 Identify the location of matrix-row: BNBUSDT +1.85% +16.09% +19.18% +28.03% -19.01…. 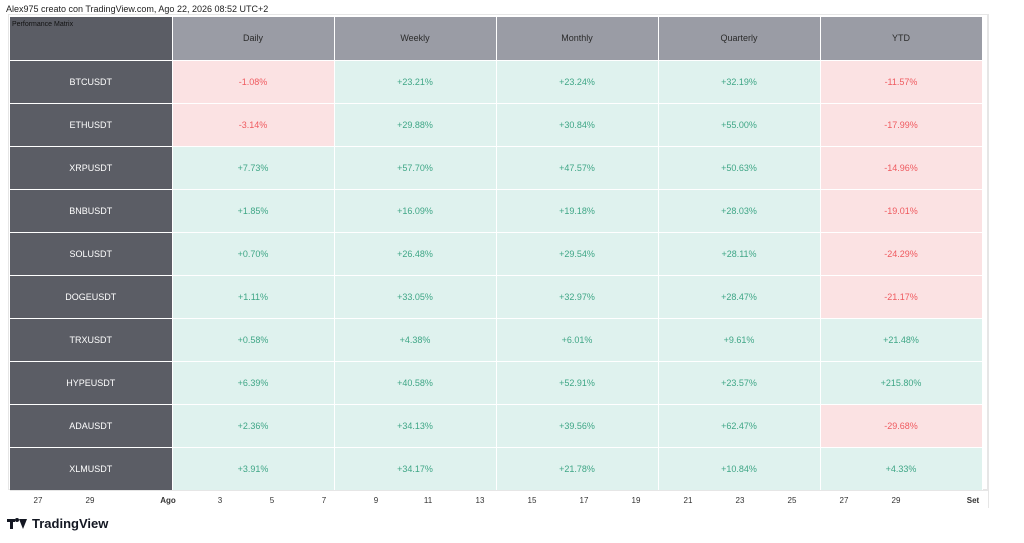
(496, 211).